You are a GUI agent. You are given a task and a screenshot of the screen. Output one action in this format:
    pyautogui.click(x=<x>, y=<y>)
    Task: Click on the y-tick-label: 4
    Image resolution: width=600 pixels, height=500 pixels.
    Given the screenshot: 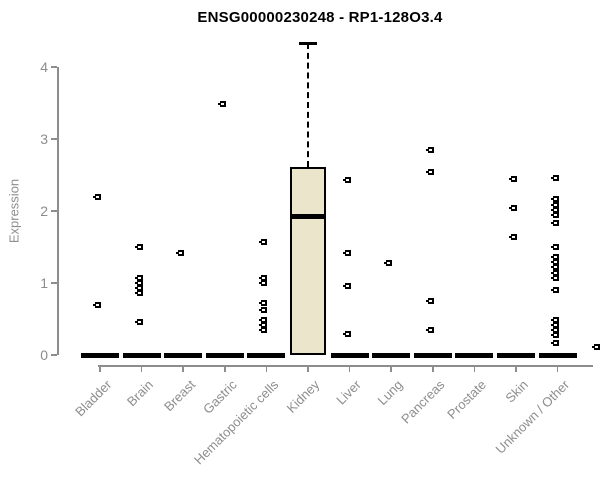 What is the action you would take?
    pyautogui.click(x=44, y=67)
    